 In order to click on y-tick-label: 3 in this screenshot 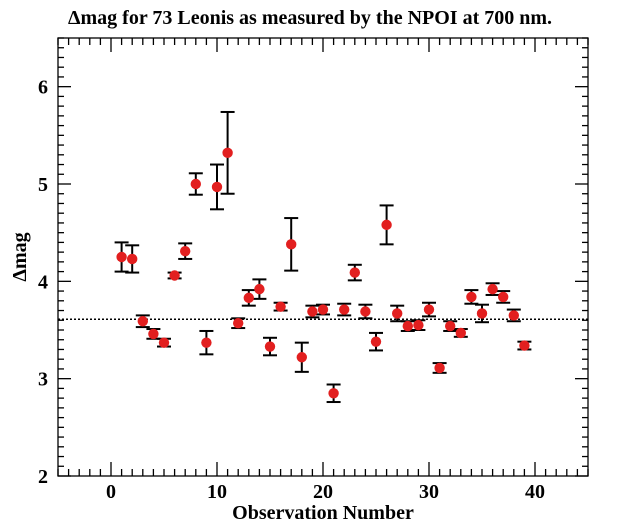, I will do `click(43, 380)`.